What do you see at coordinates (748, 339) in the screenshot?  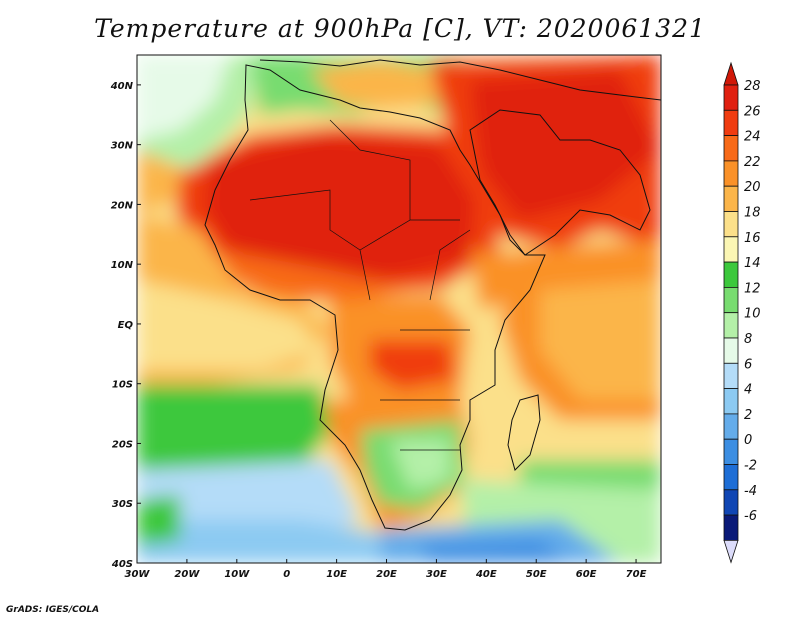 I see `colorbar-label: 8` at bounding box center [748, 339].